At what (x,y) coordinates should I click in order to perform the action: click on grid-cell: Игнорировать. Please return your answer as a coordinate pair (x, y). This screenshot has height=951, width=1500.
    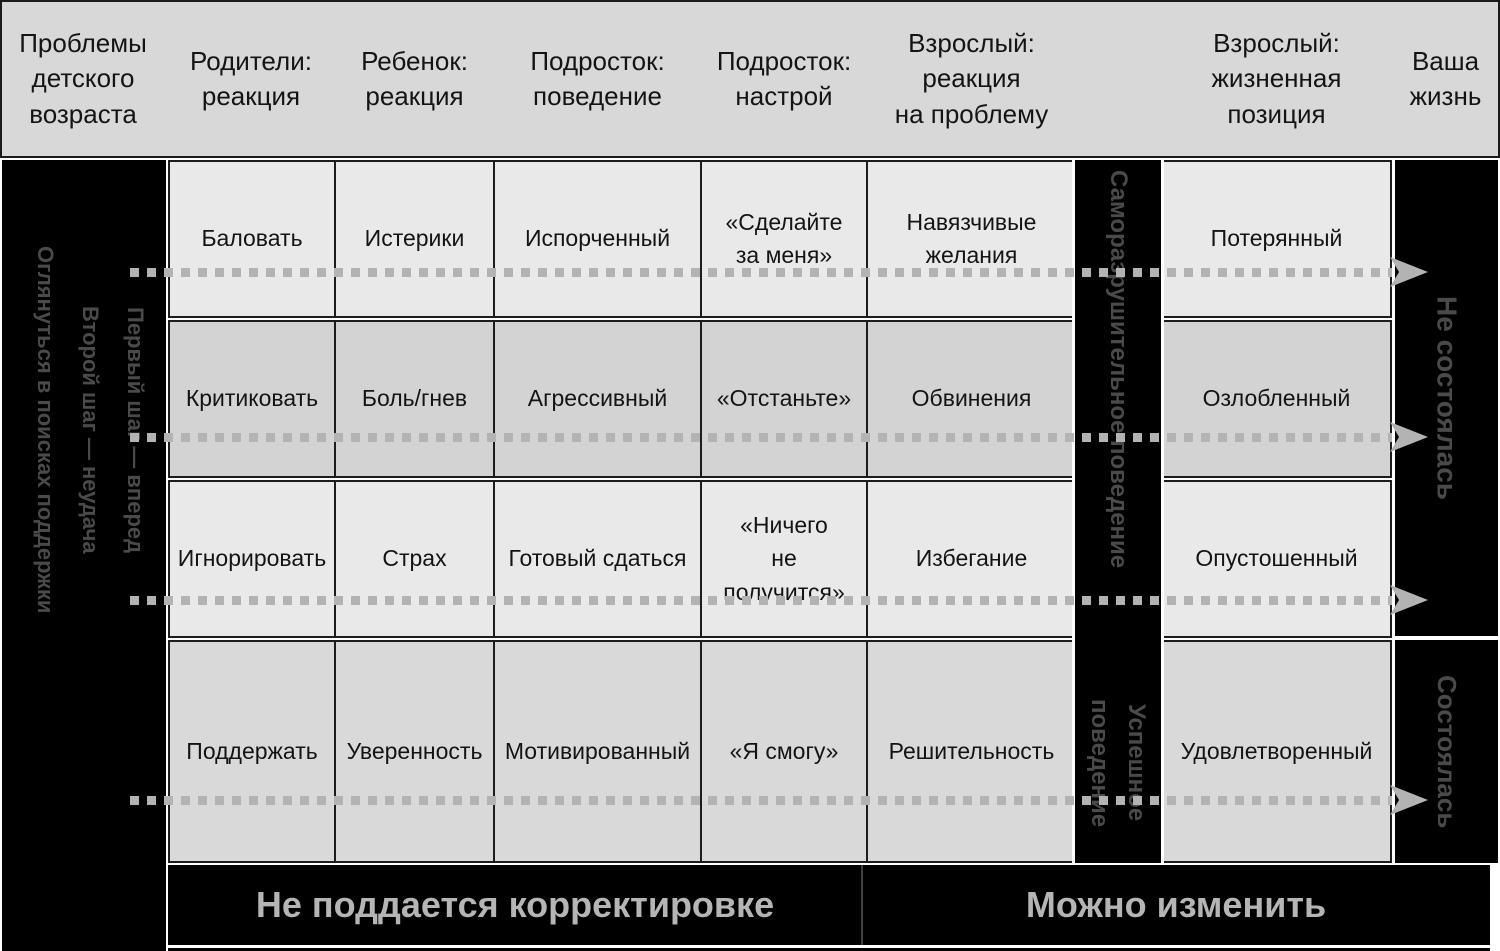
    Looking at the image, I should click on (253, 559).